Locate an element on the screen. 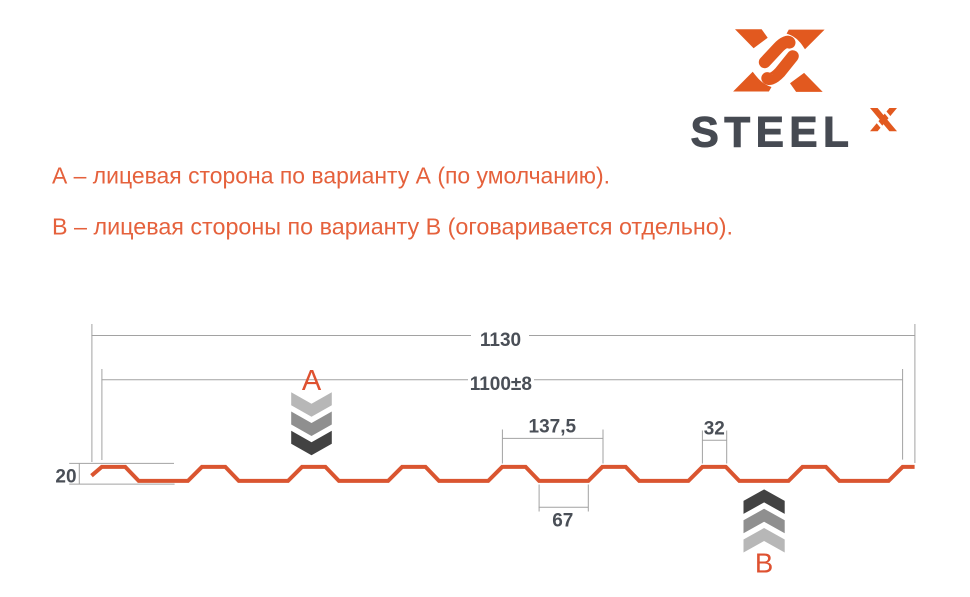  svg-text: 67 is located at coordinates (562, 521).